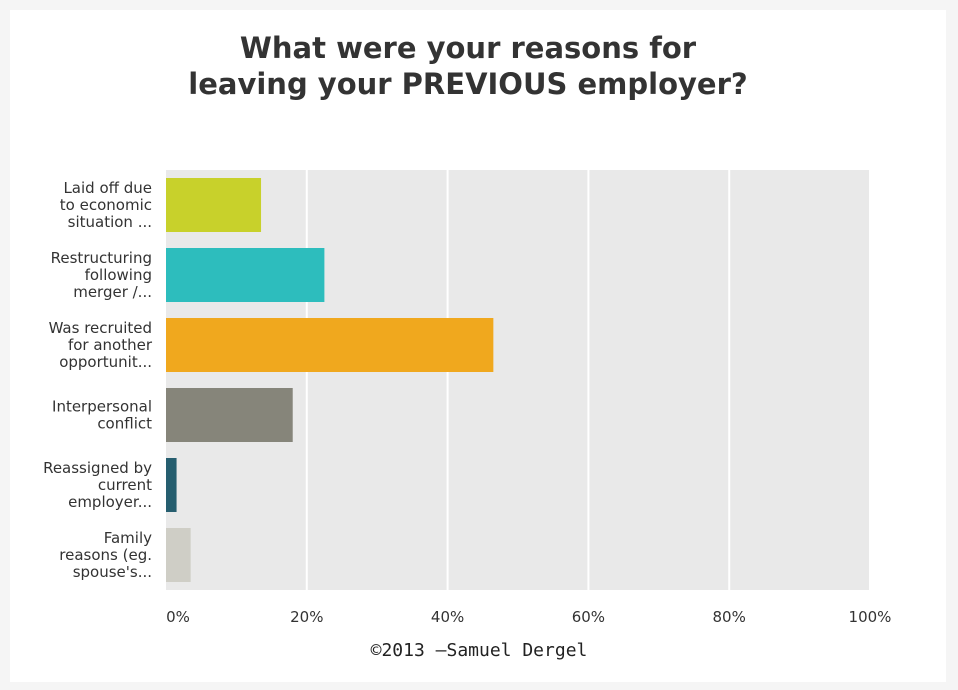 This screenshot has width=958, height=690. I want to click on x-tick-label: 40%, so click(447, 617).